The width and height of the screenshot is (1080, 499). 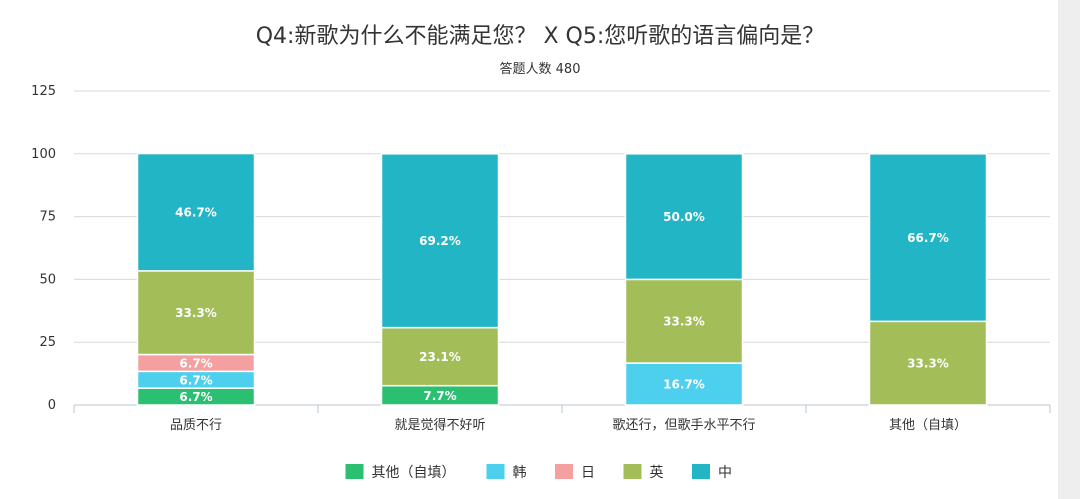 I want to click on data-label: 16.7%, so click(x=684, y=385).